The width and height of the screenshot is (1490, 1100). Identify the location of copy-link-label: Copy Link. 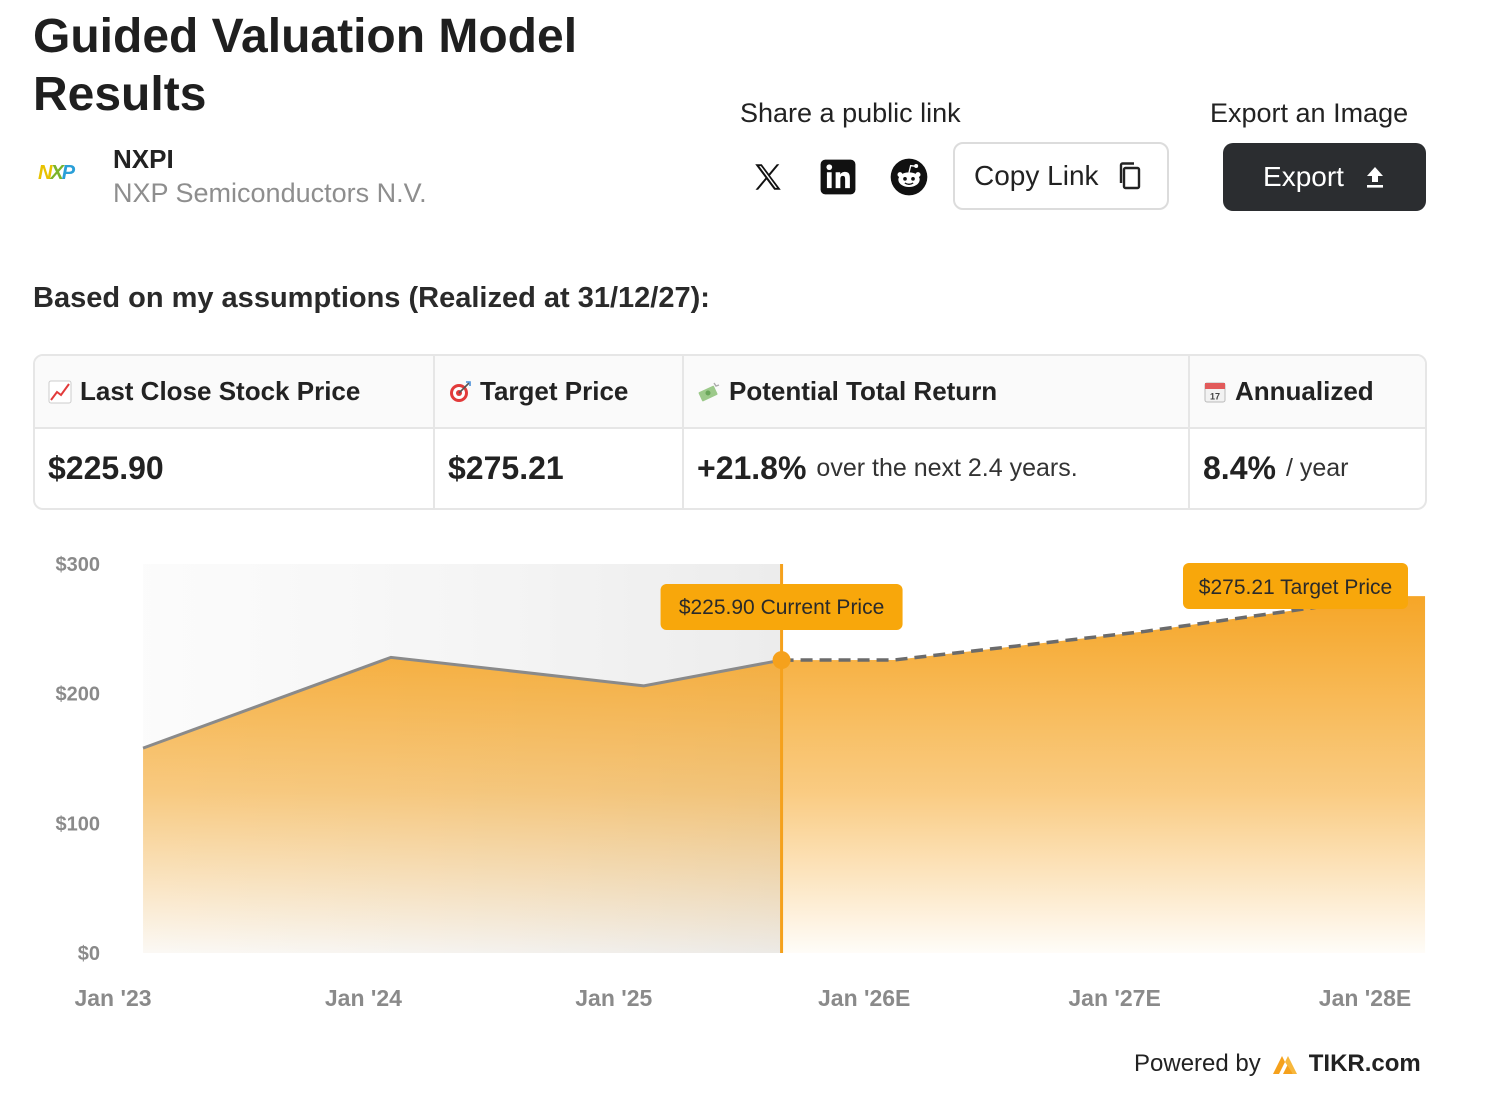
(1036, 175).